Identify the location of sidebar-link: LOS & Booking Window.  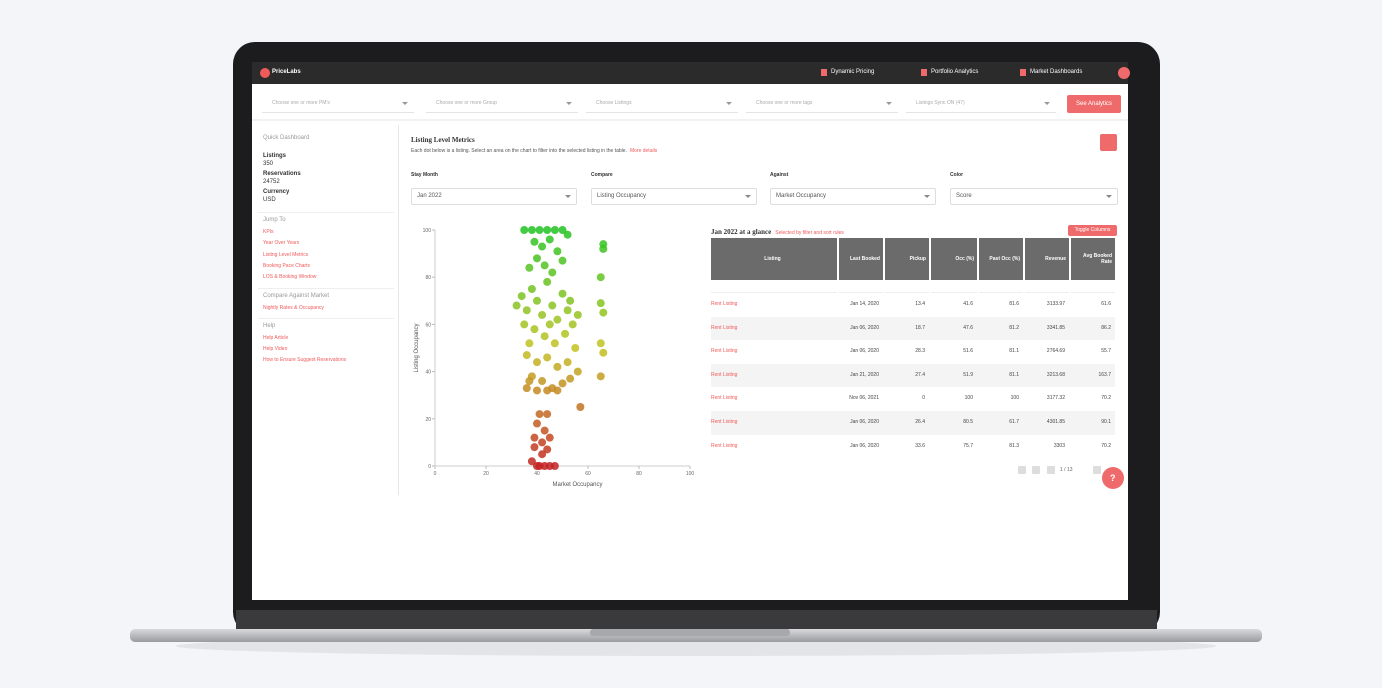
(290, 277).